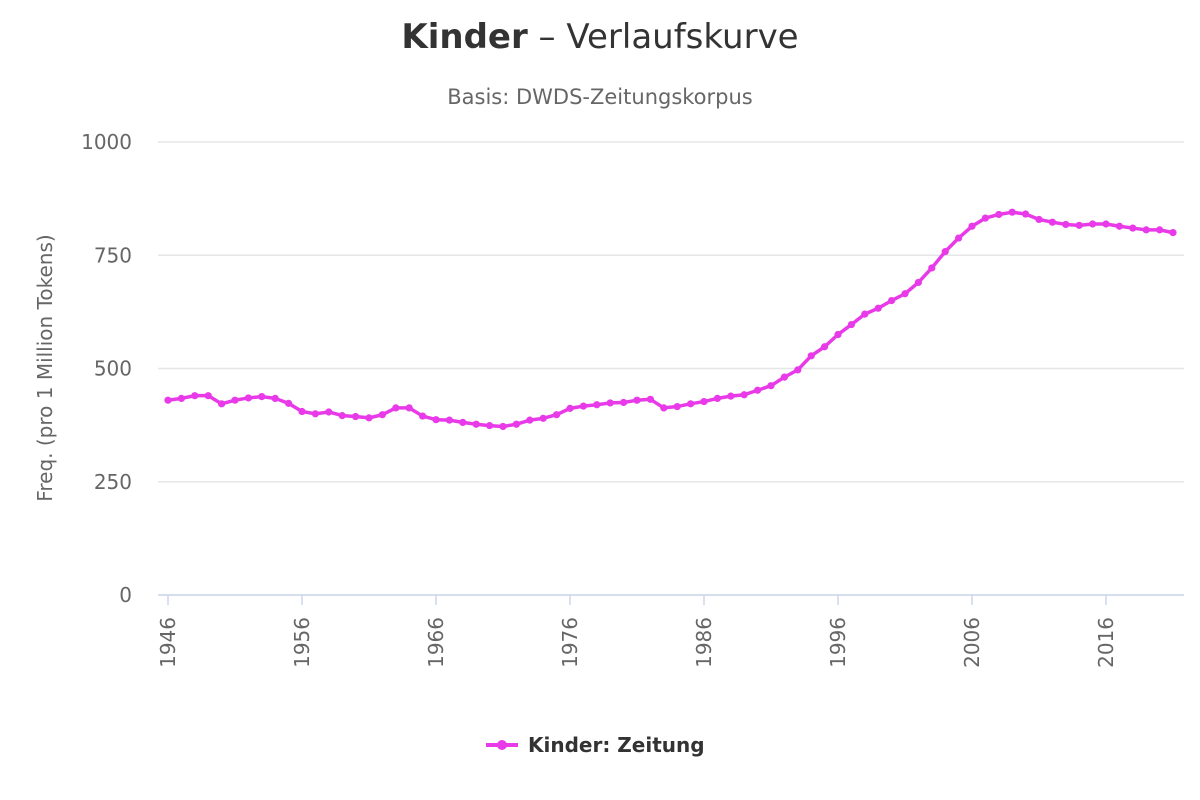 The image size is (1200, 800). What do you see at coordinates (125, 595) in the screenshot?
I see `y-tick-label: 0` at bounding box center [125, 595].